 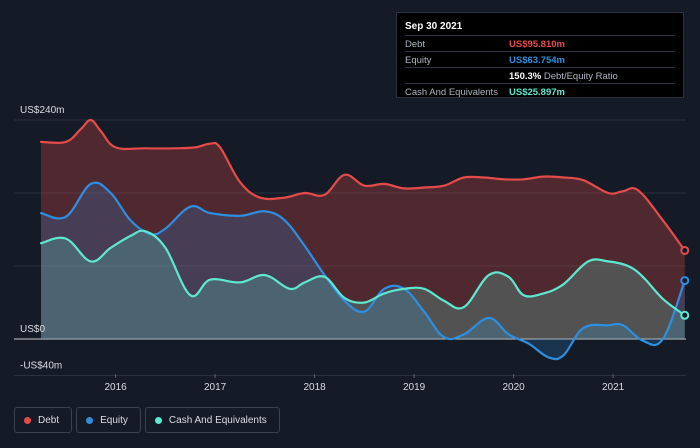 I want to click on chart-legend: Debt Equity Cash And Equivalents, so click(x=147, y=420).